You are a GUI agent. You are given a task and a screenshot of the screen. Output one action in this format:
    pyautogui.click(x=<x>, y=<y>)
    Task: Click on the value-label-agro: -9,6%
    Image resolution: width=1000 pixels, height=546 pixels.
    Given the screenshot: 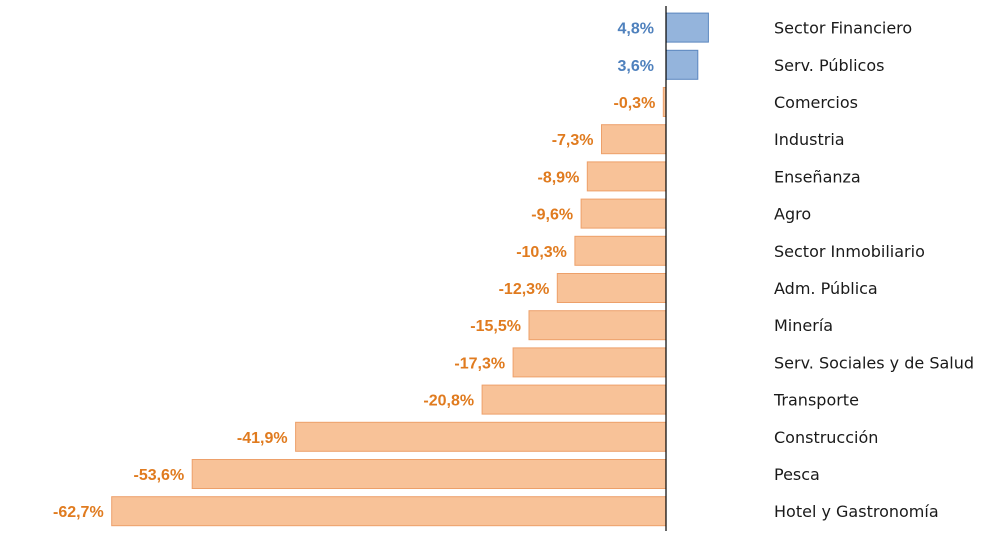 What is the action you would take?
    pyautogui.click(x=552, y=215)
    